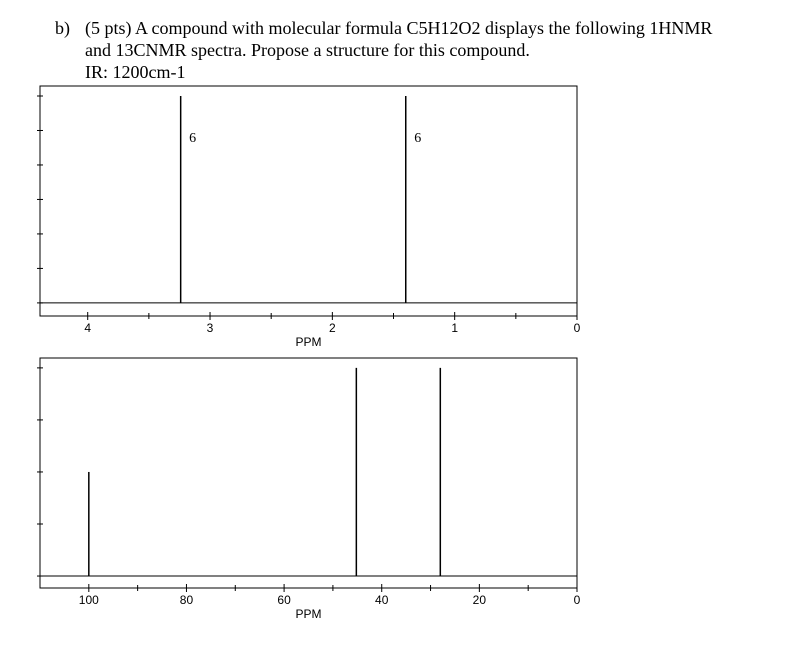 Image resolution: width=798 pixels, height=658 pixels. I want to click on question-label: b), so click(62, 28).